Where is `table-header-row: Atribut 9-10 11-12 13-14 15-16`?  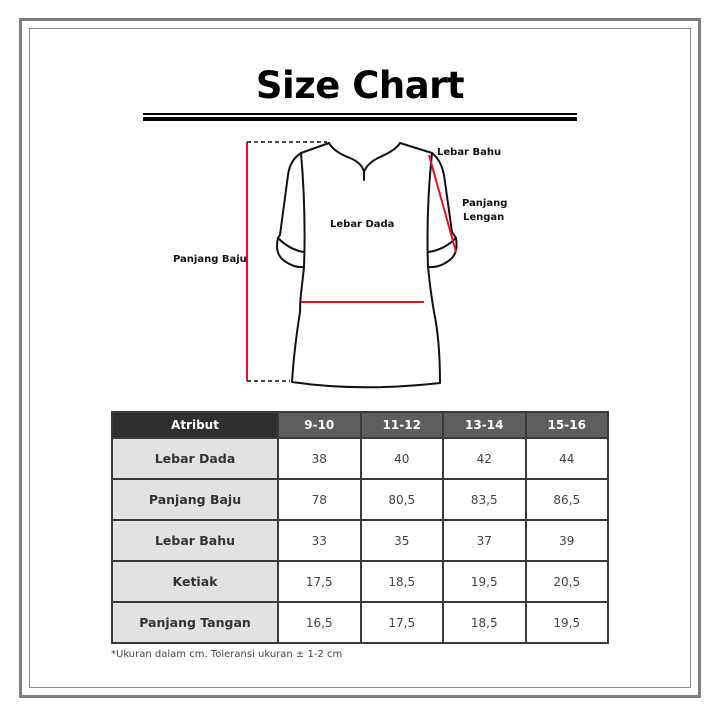
table-header-row: Atribut 9-10 11-12 13-14 15-16 is located at coordinates (360, 425).